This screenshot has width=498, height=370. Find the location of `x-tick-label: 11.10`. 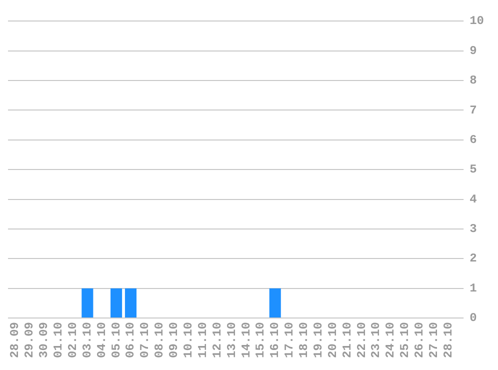

x-tick-label: 11.10 is located at coordinates (203, 340).